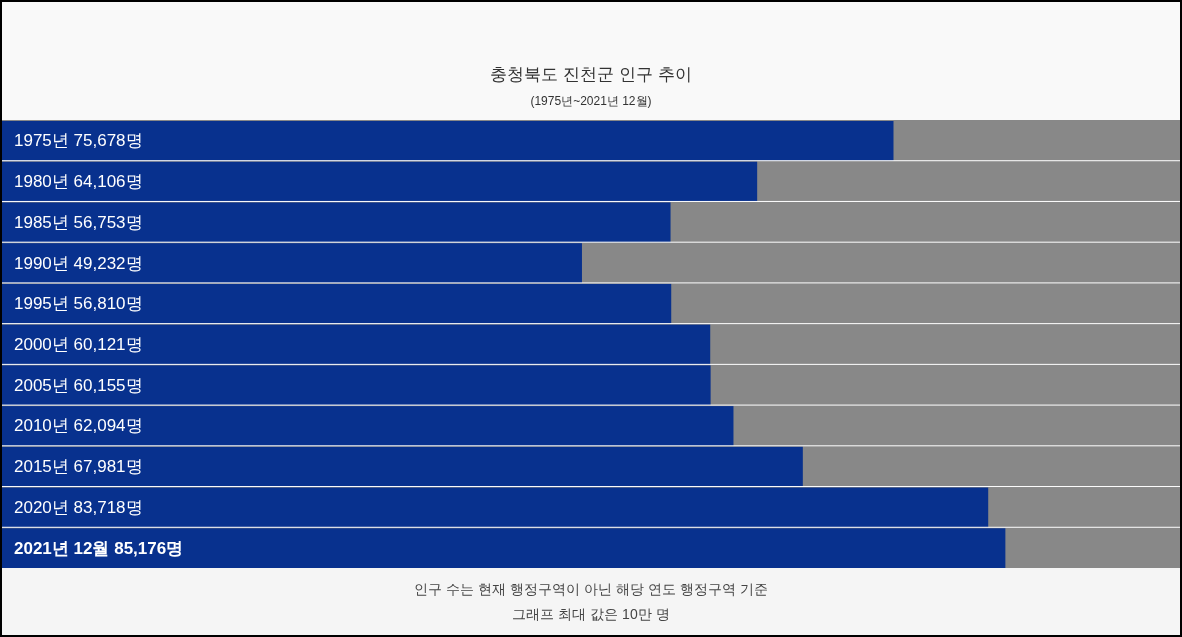  I want to click on data-label: 56,810명, so click(108, 304).